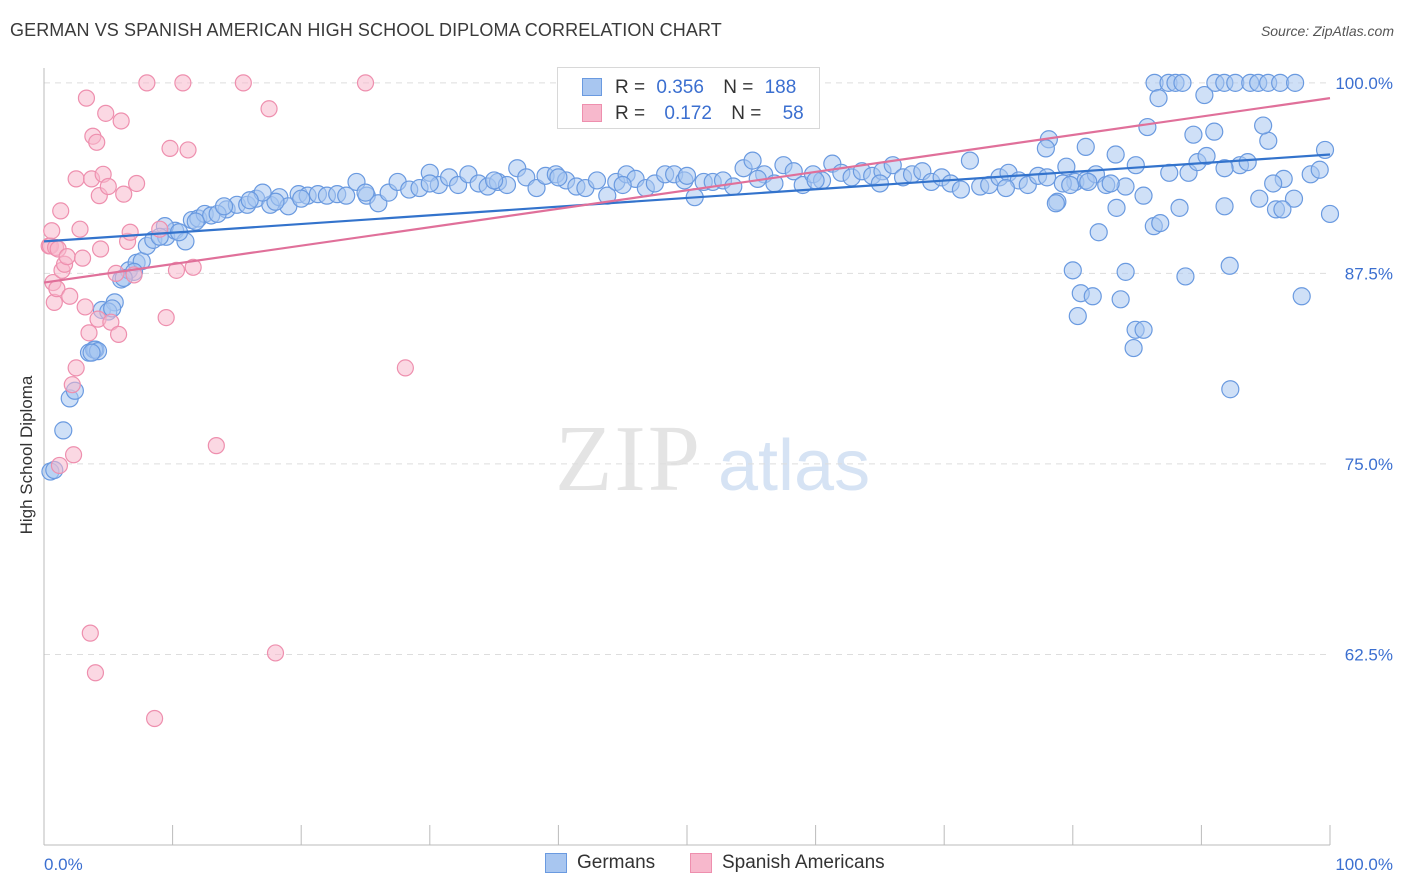 The width and height of the screenshot is (1406, 892). What do you see at coordinates (1369, 273) in the screenshot?
I see `y-tick-label: 87.5%` at bounding box center [1369, 273].